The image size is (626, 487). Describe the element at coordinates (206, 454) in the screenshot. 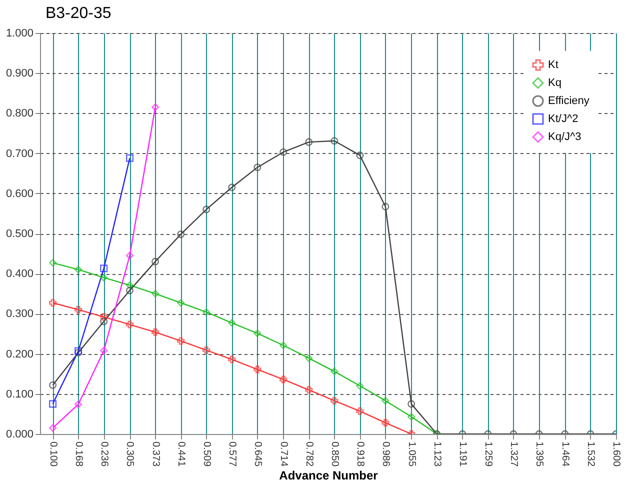

I see `x-tick-label: 0.509` at that location.